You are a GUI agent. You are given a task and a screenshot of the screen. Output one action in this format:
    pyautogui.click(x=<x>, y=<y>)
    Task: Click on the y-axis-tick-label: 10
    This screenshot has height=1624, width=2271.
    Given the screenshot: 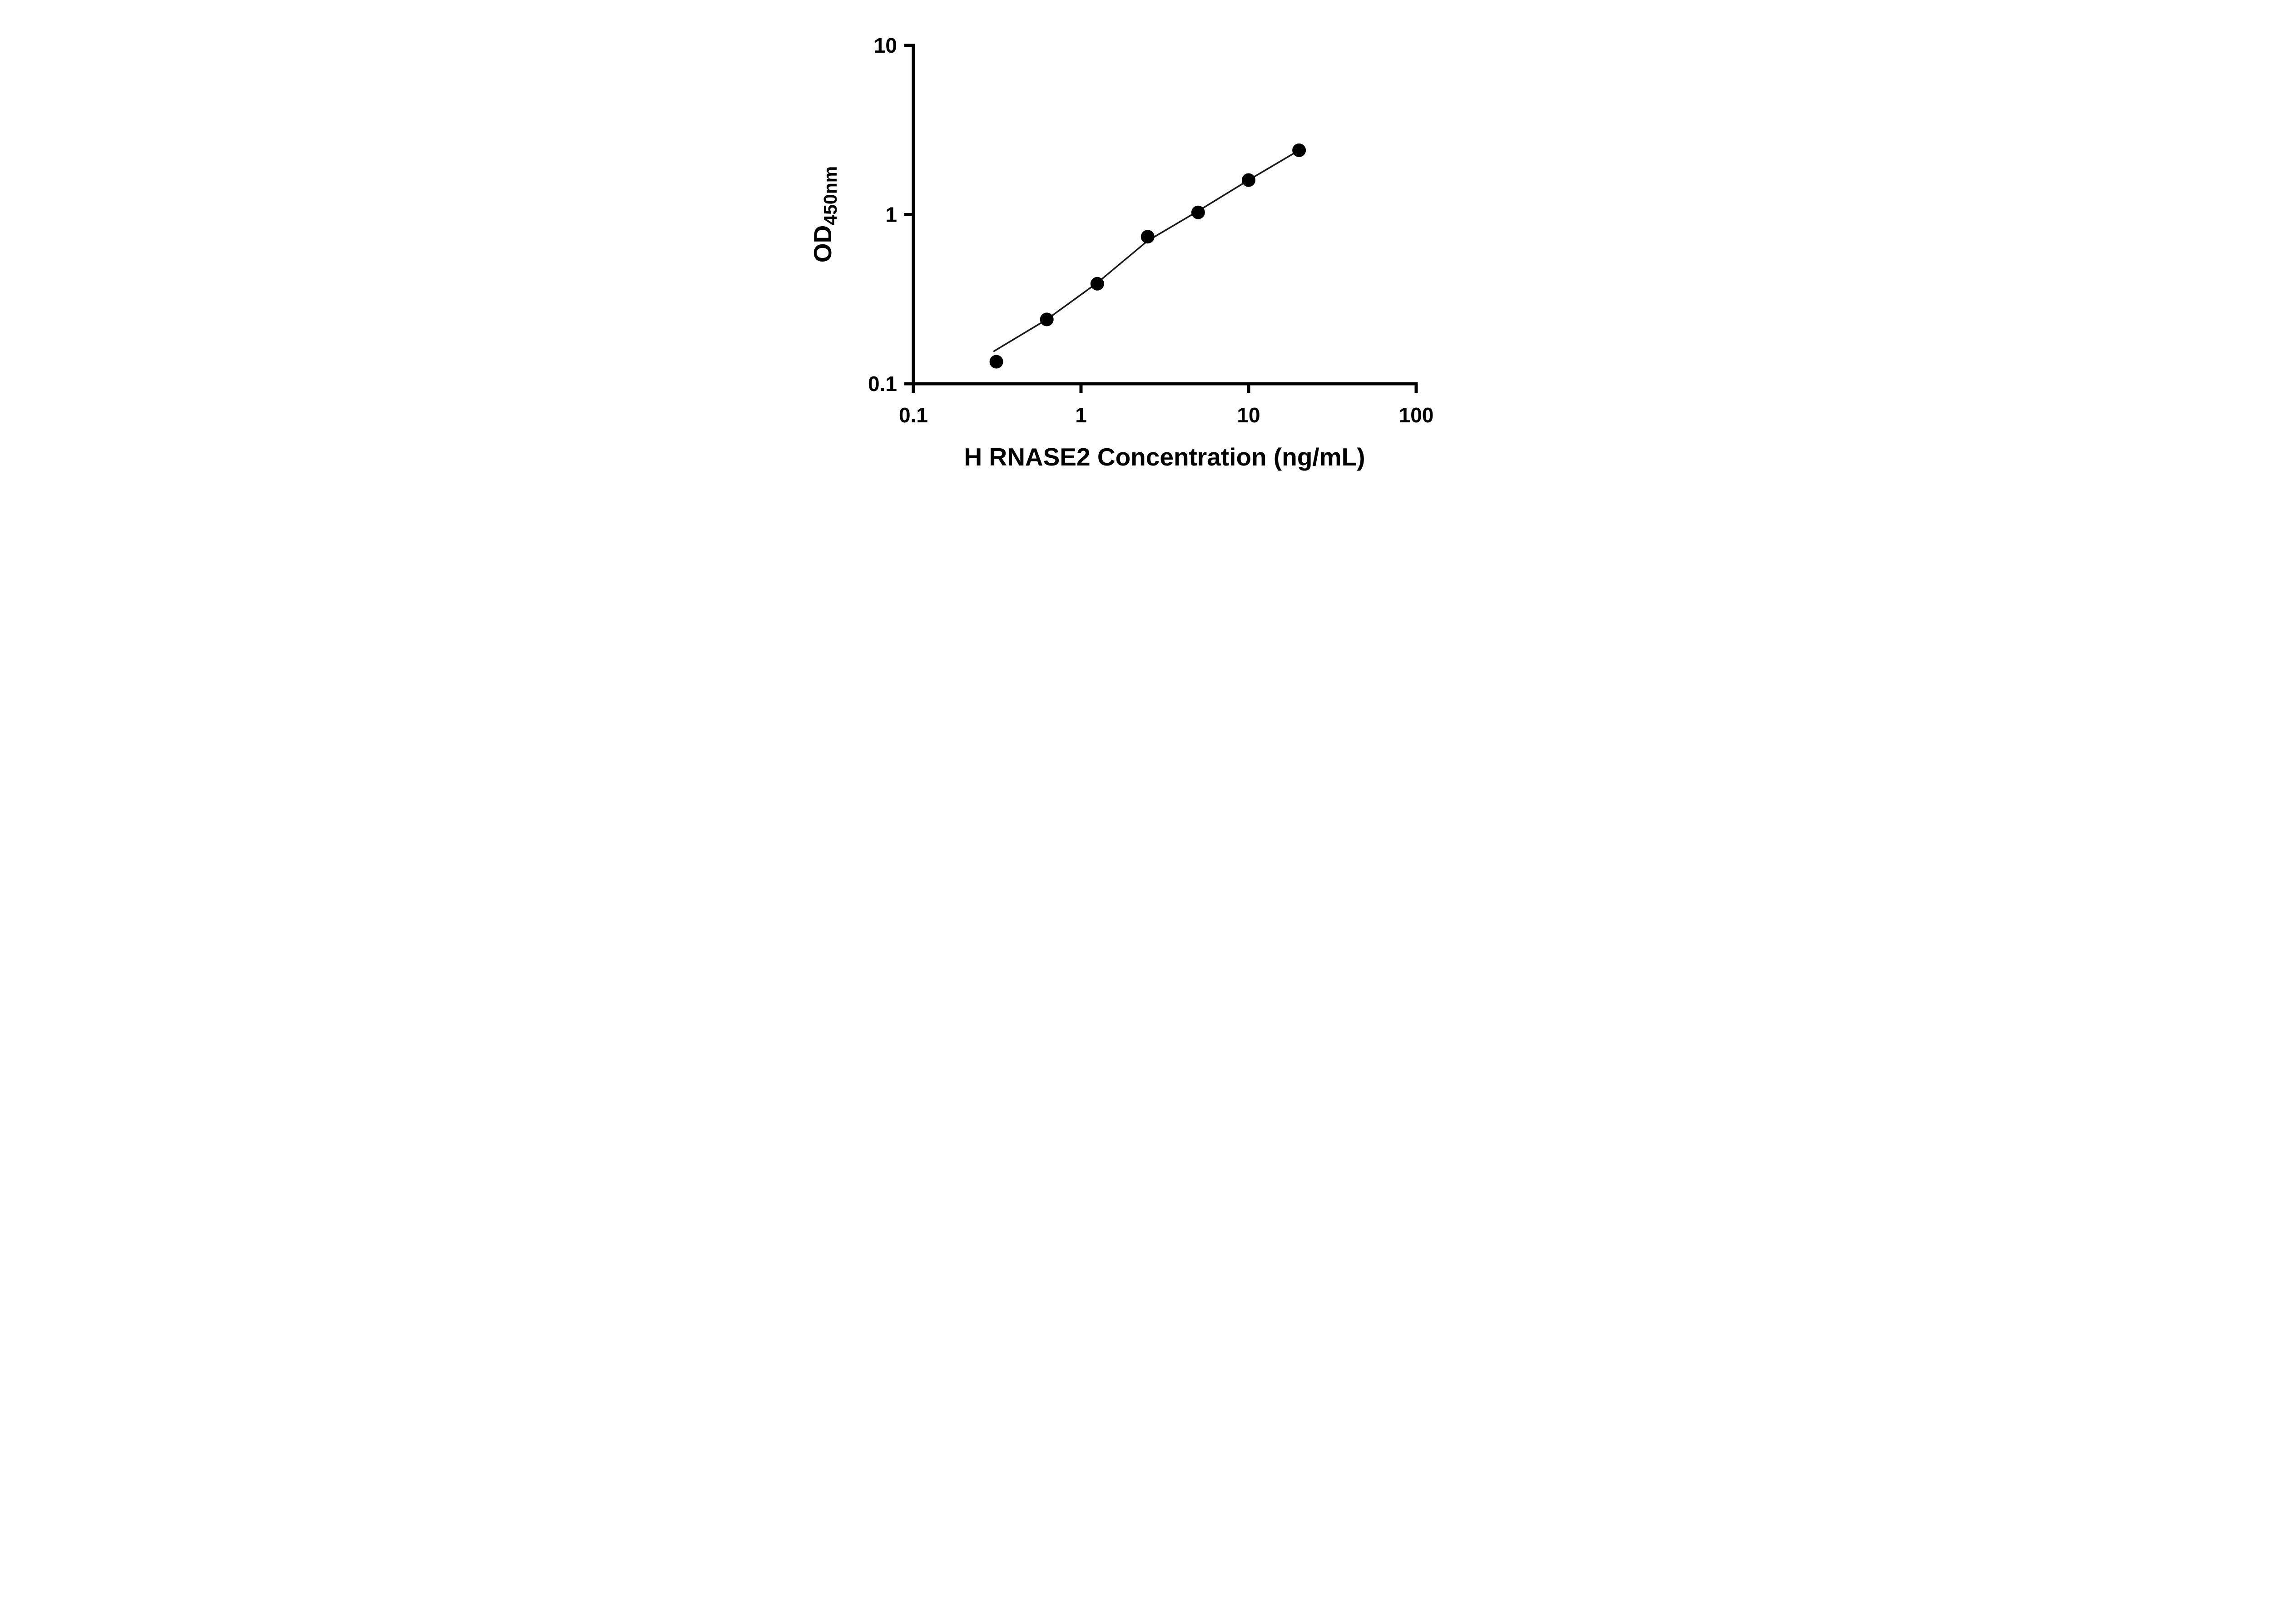 What is the action you would take?
    pyautogui.click(x=885, y=45)
    